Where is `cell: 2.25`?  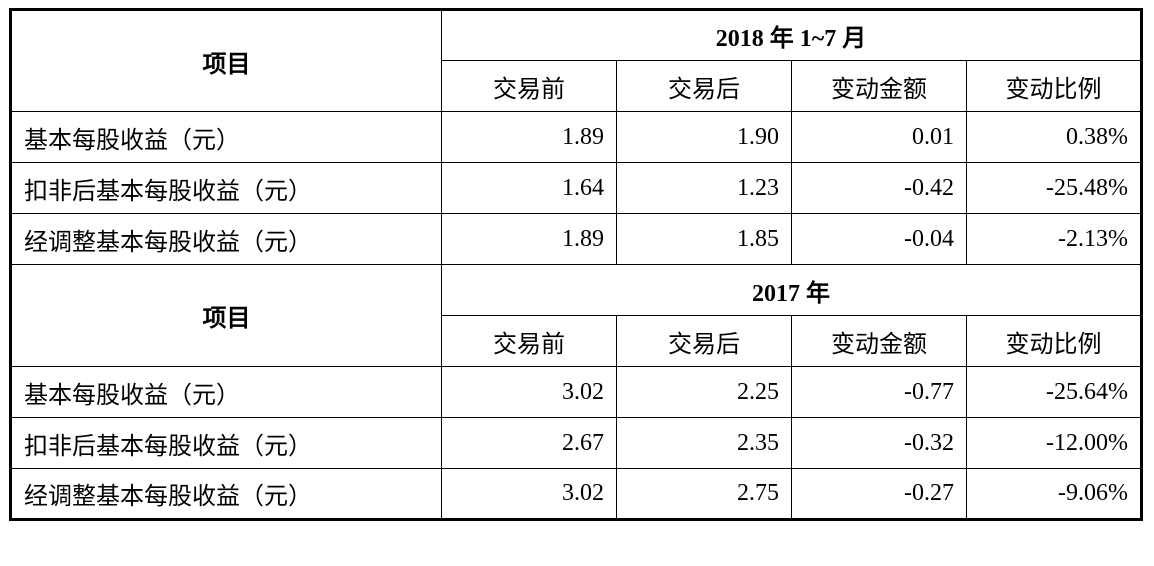
cell: 2.25 is located at coordinates (704, 392).